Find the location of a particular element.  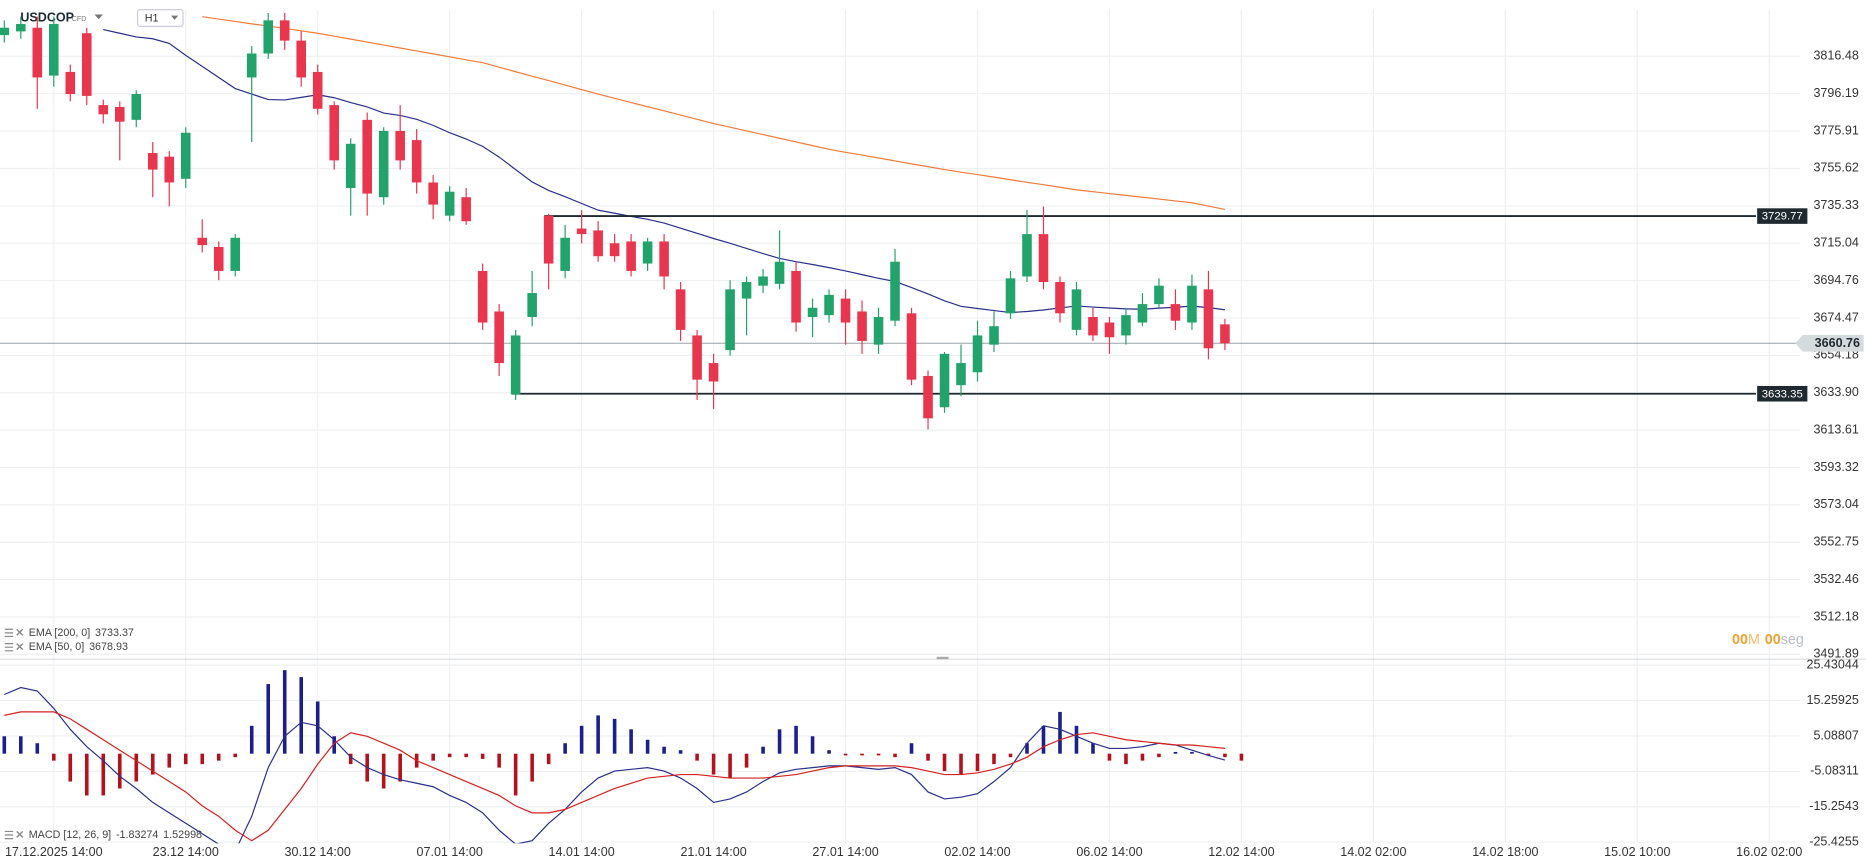

legend-text: EMA [50, 0] 3678.93 is located at coordinates (78, 647).